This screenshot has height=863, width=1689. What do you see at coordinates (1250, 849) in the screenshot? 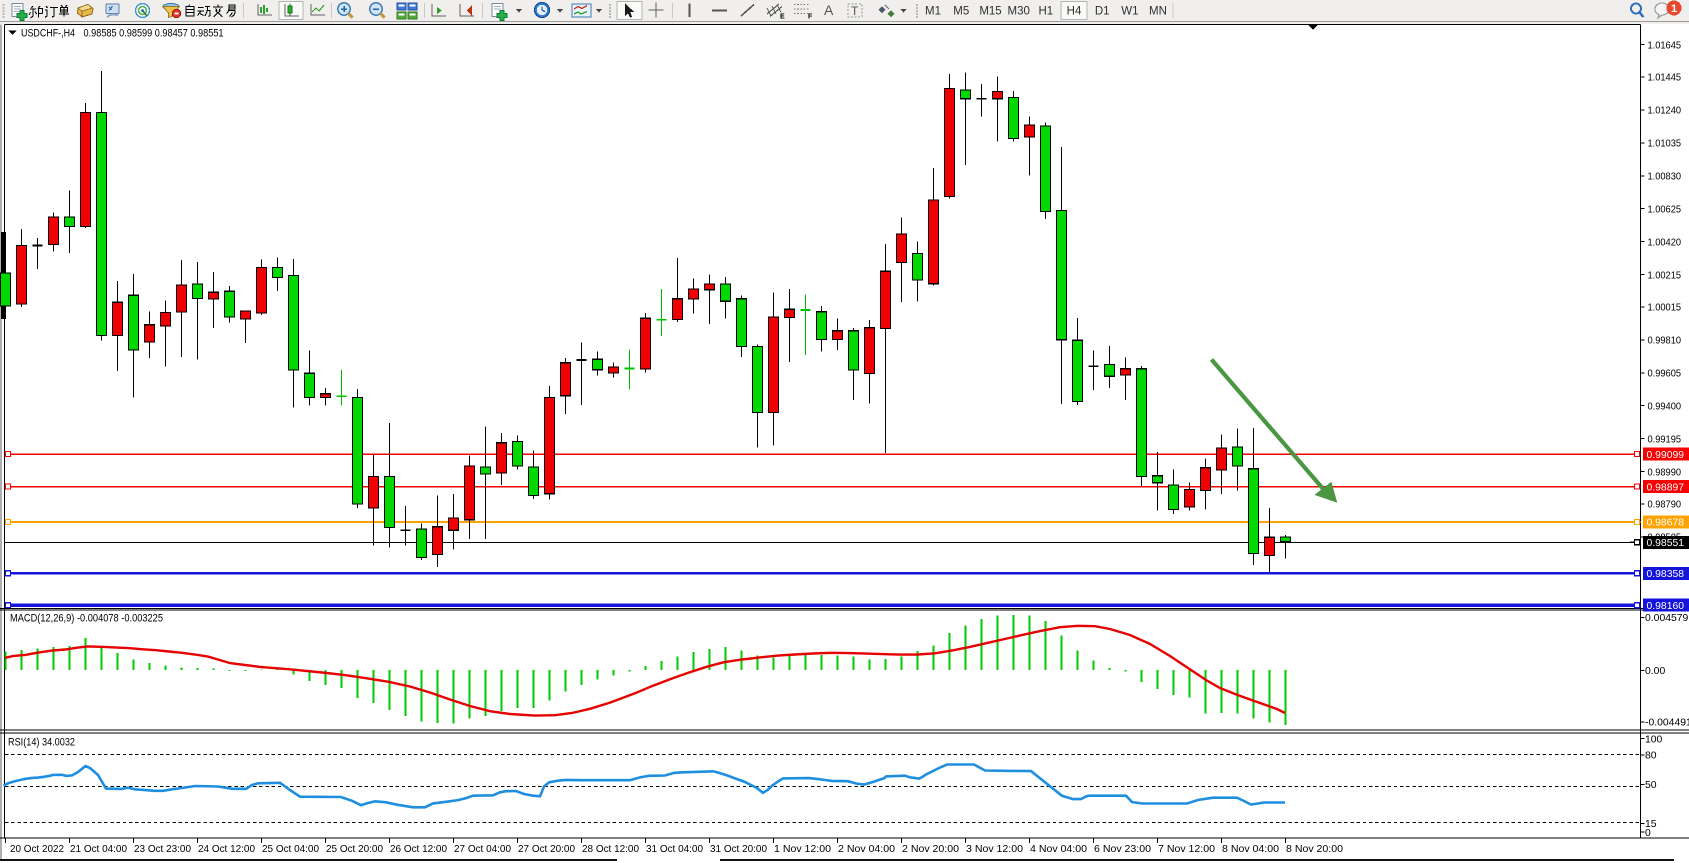
I see `svg-text: 8 Nov 04:00` at bounding box center [1250, 849].